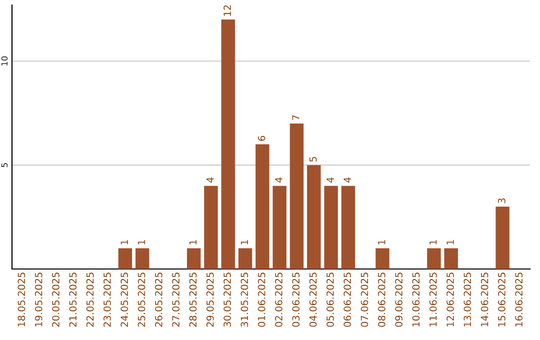 This screenshot has height=340, width=540. I want to click on x-tick-label: 13.06.2025, so click(468, 299).